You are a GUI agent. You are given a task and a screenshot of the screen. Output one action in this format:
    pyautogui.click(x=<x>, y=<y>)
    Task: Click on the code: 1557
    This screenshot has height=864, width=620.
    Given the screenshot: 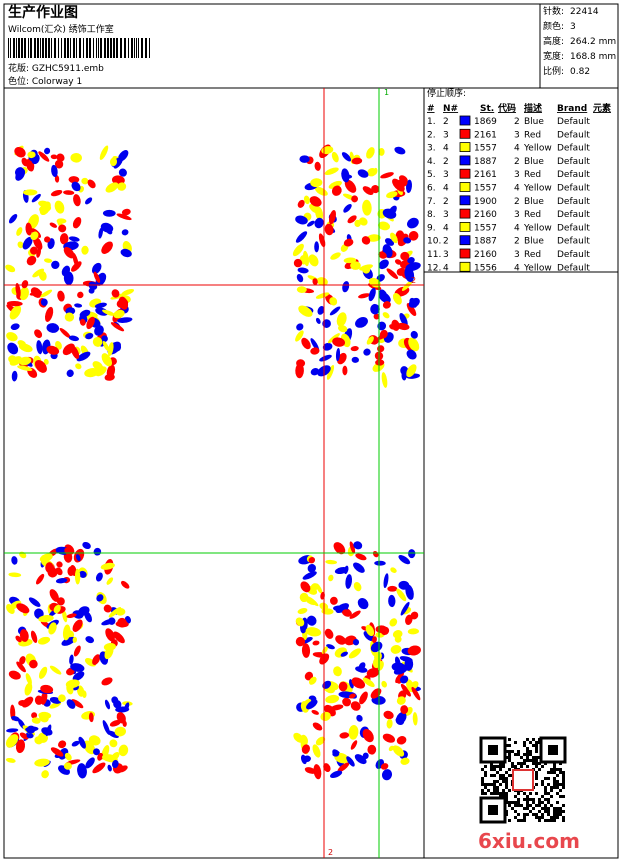 What is the action you would take?
    pyautogui.click(x=485, y=149)
    